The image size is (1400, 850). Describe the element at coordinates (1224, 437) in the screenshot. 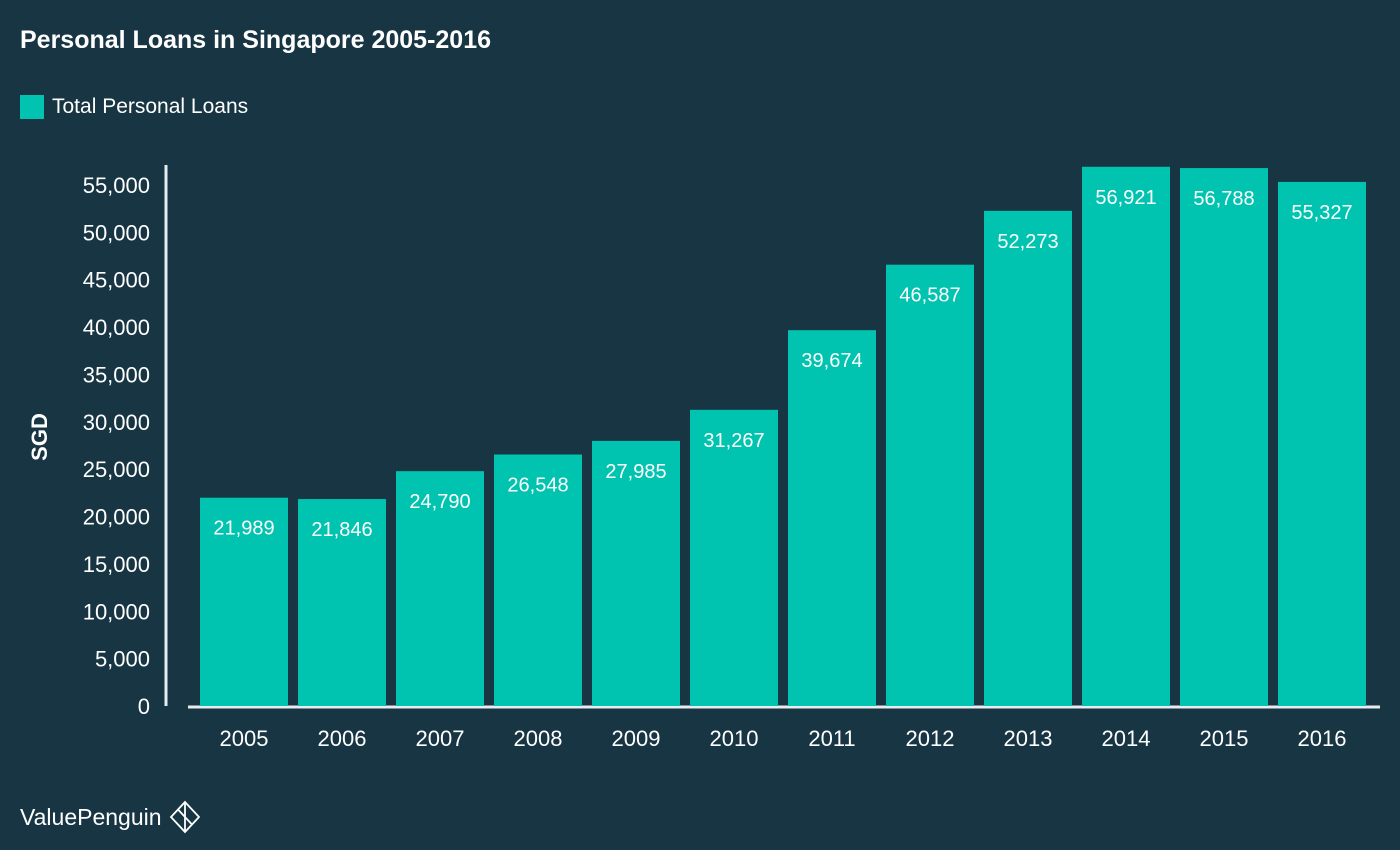

I see `bar-2015` at that location.